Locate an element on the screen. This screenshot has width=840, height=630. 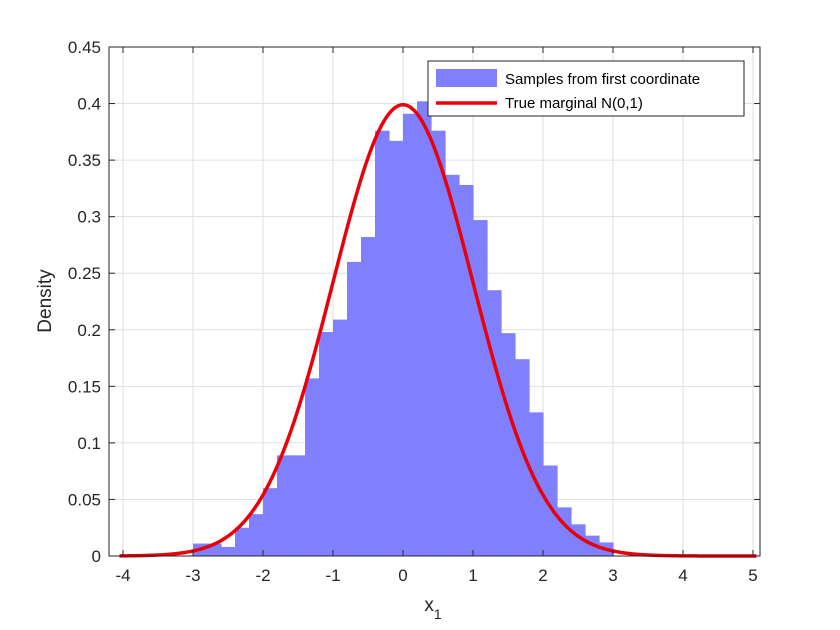
y-tick-label: 0.45 is located at coordinates (84, 47).